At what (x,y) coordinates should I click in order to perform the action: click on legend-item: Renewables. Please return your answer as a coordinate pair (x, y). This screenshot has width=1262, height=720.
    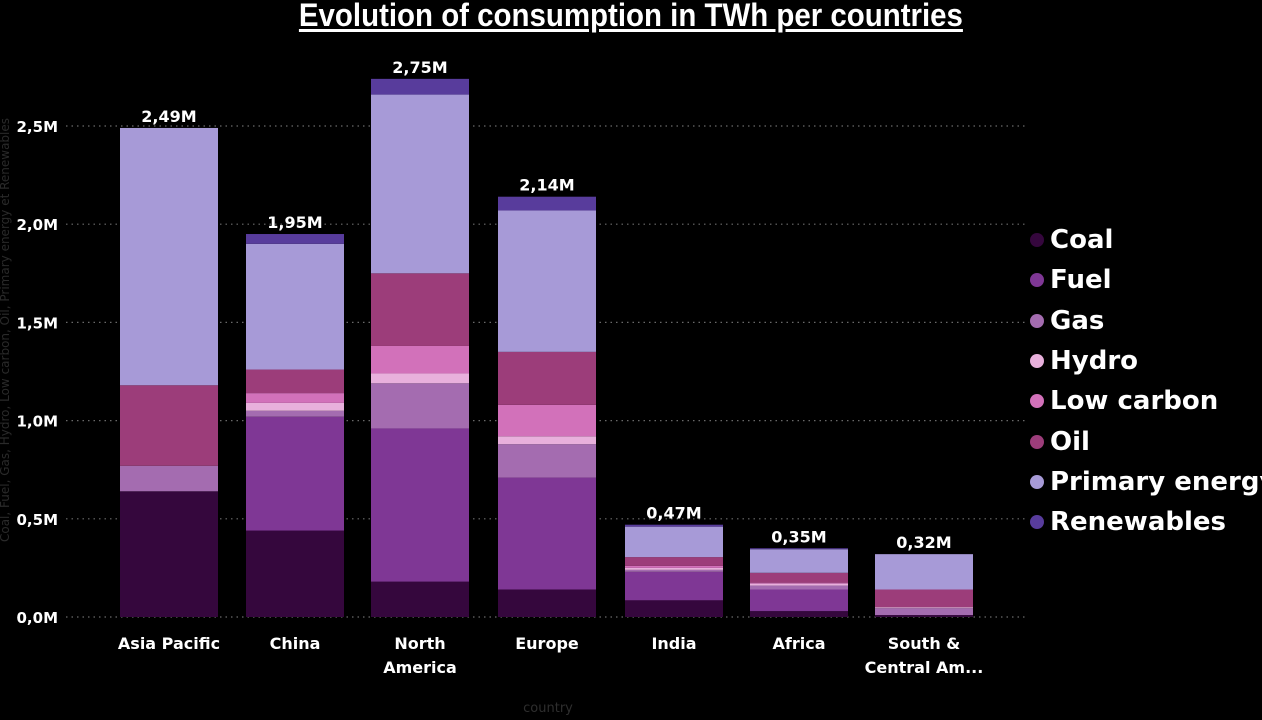
    Looking at the image, I should click on (1146, 522).